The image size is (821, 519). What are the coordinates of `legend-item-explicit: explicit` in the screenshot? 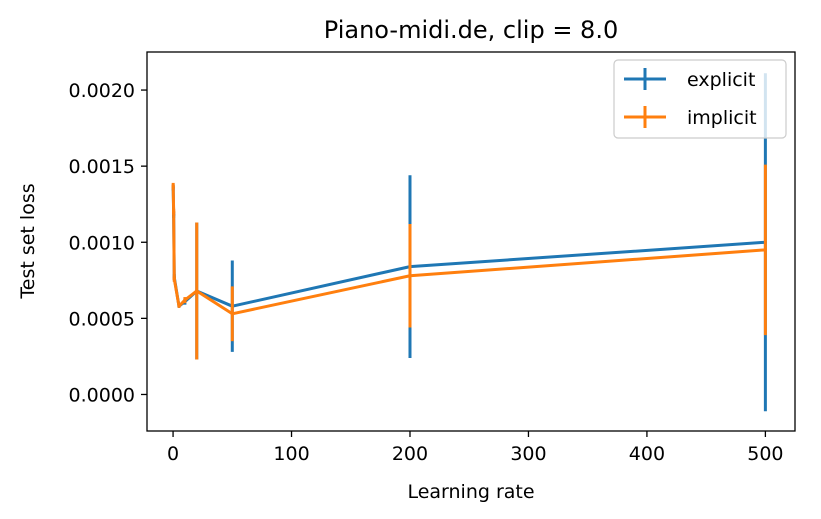 It's located at (689, 79).